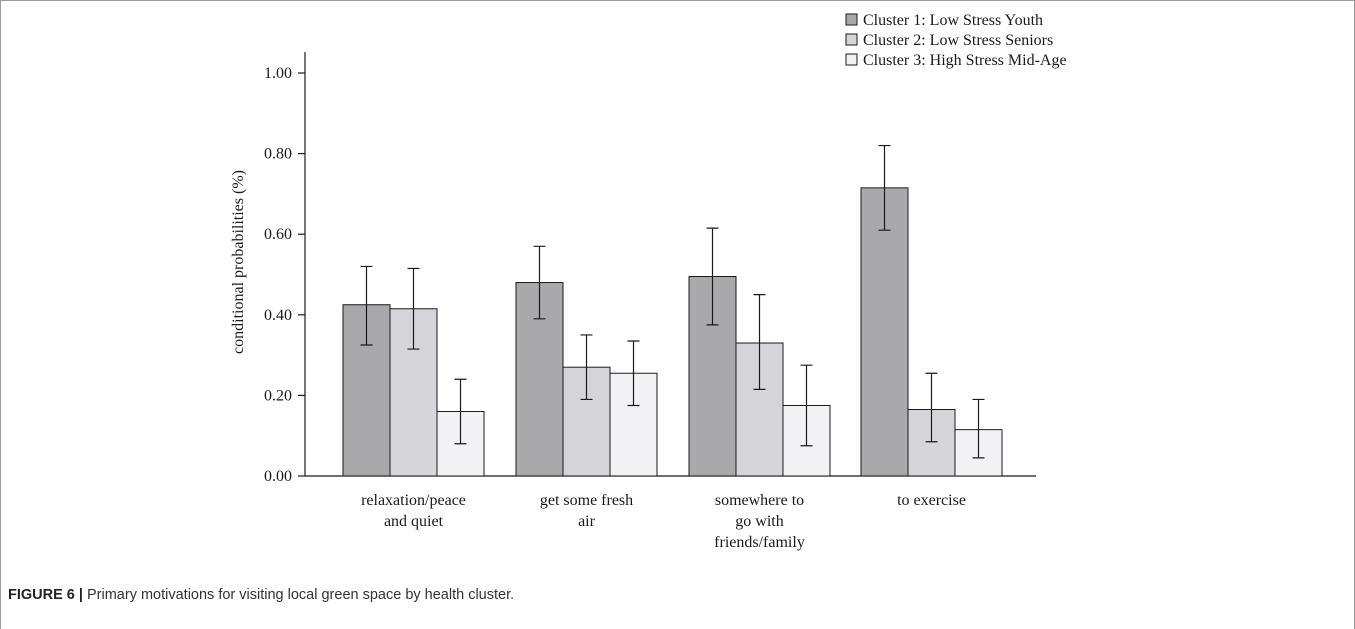 The image size is (1355, 629). Describe the element at coordinates (759, 342) in the screenshot. I see `error-bar-cluster2-cat3` at that location.